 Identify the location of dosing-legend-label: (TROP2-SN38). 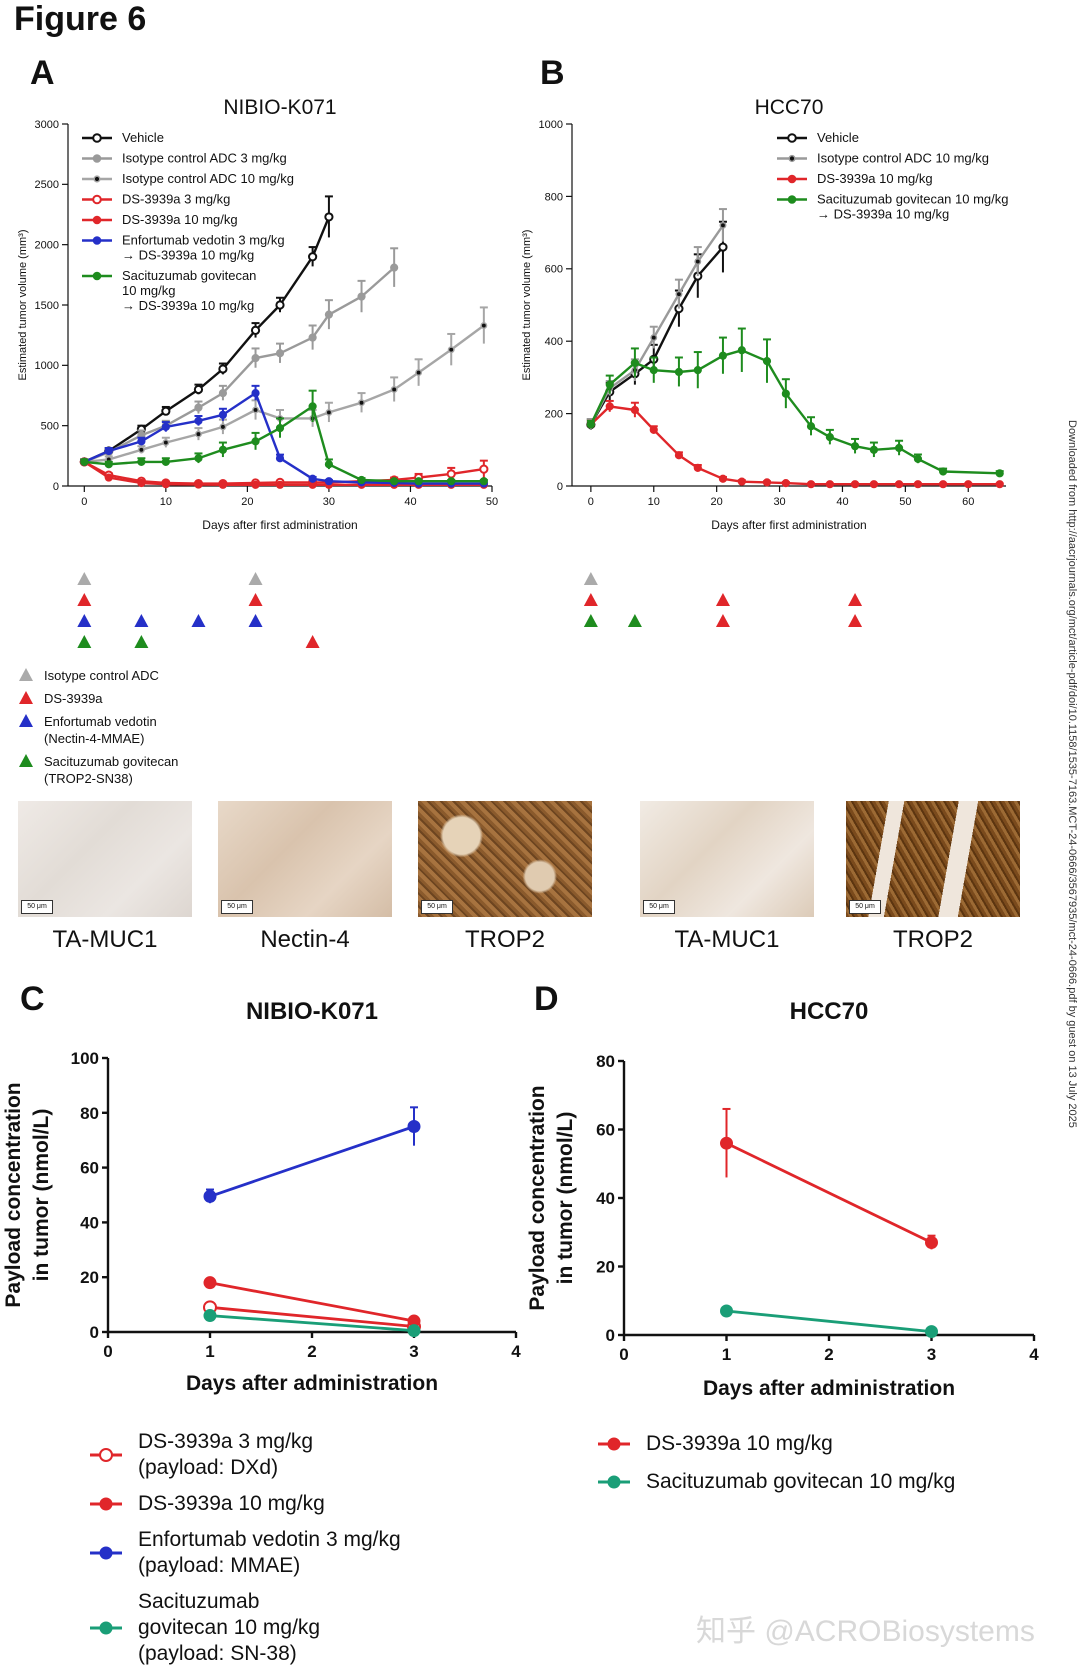
(88, 778).